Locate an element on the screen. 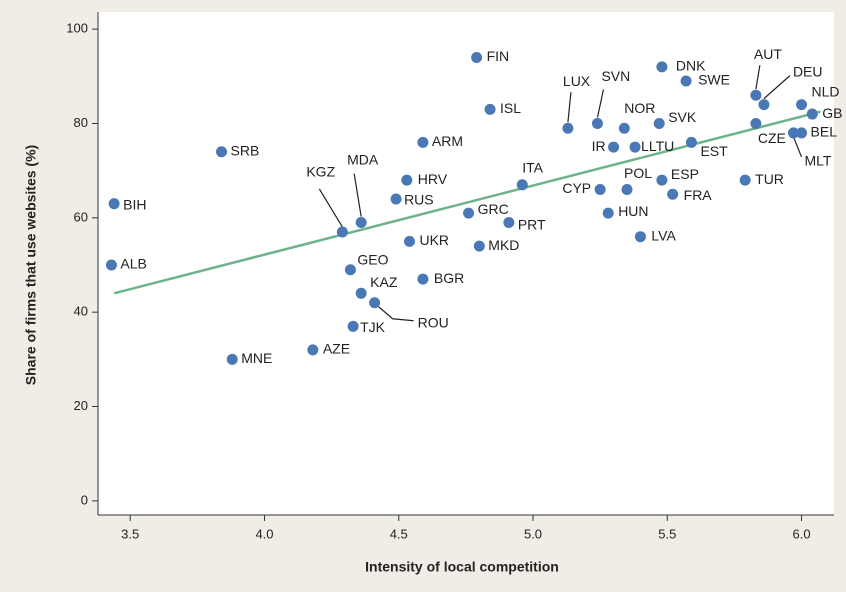 The height and width of the screenshot is (592, 846). point-label: POL is located at coordinates (638, 173).